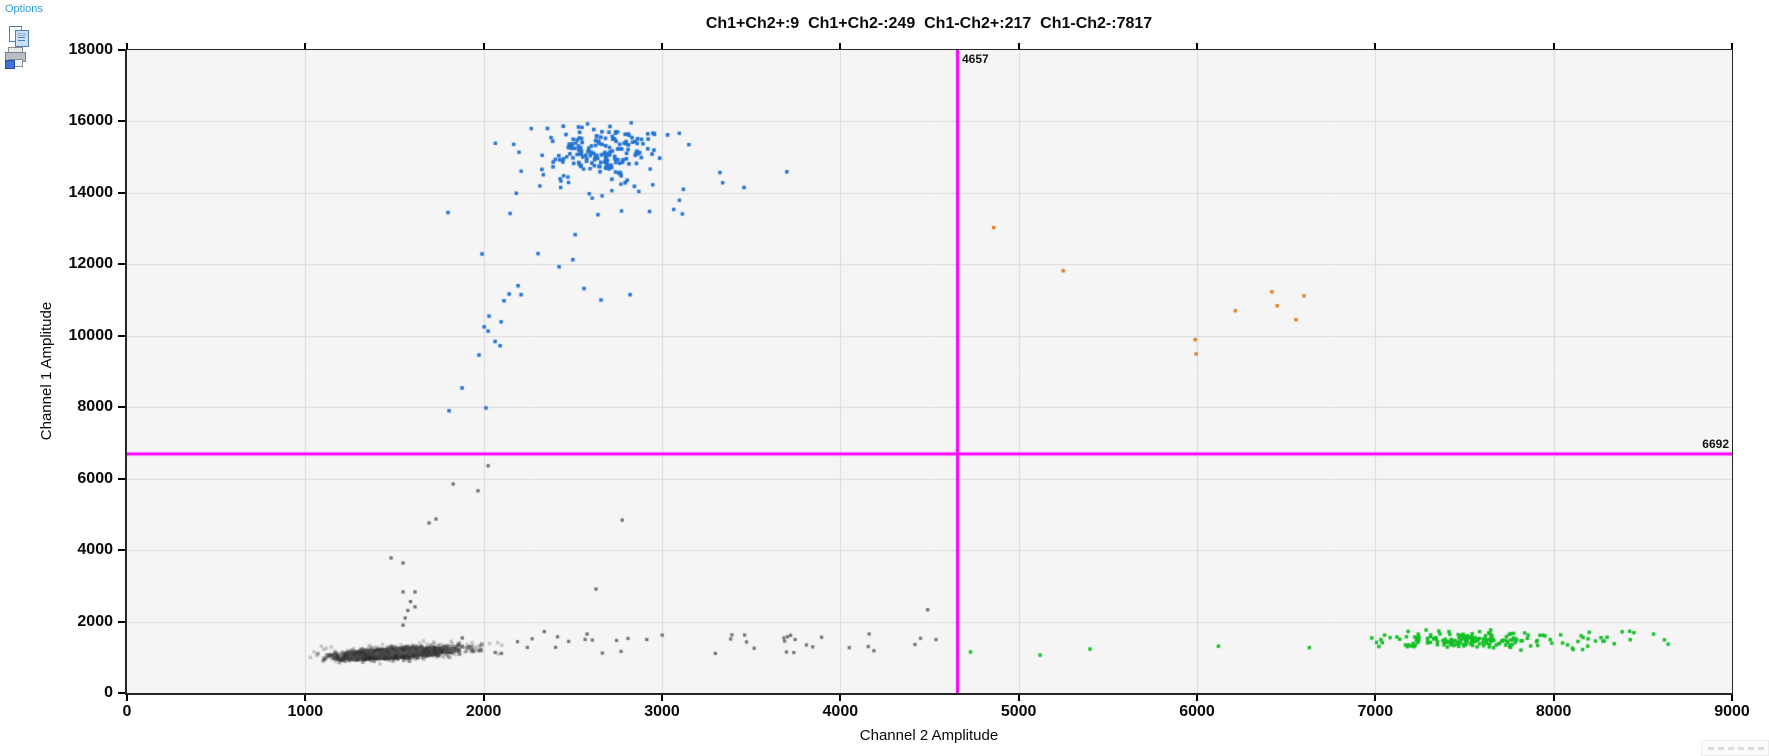  Describe the element at coordinates (1732, 711) in the screenshot. I see `x-tick-label: 9000` at that location.